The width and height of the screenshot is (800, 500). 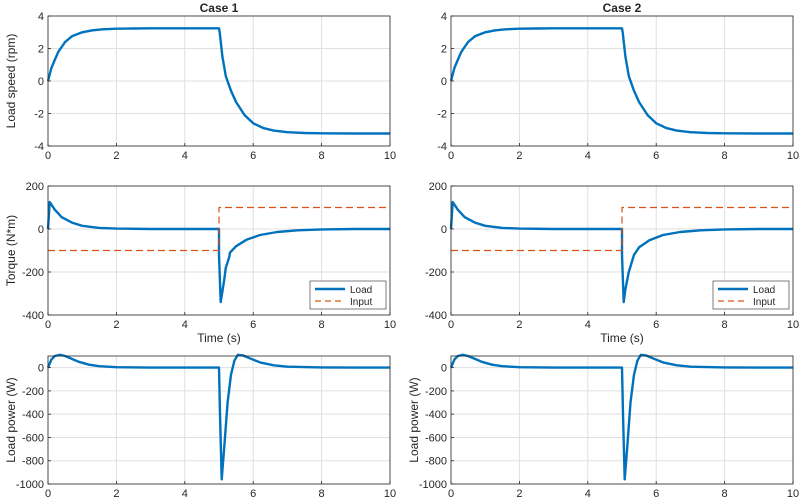 I want to click on panel-title: Case 2, so click(x=622, y=8).